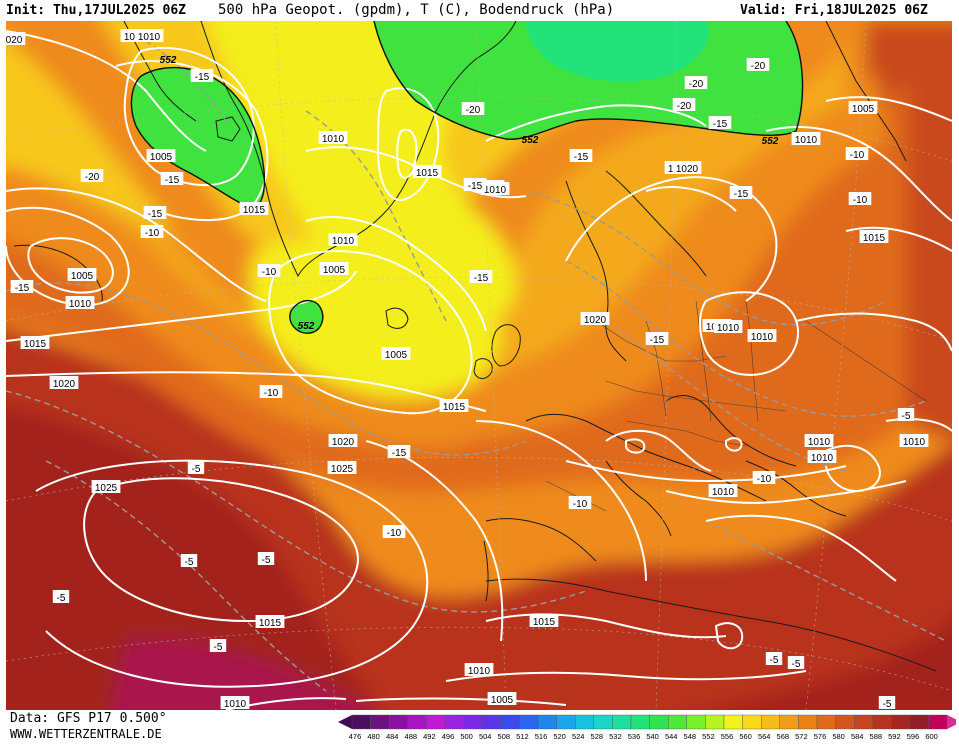  I want to click on legend-value: 568, so click(783, 736).